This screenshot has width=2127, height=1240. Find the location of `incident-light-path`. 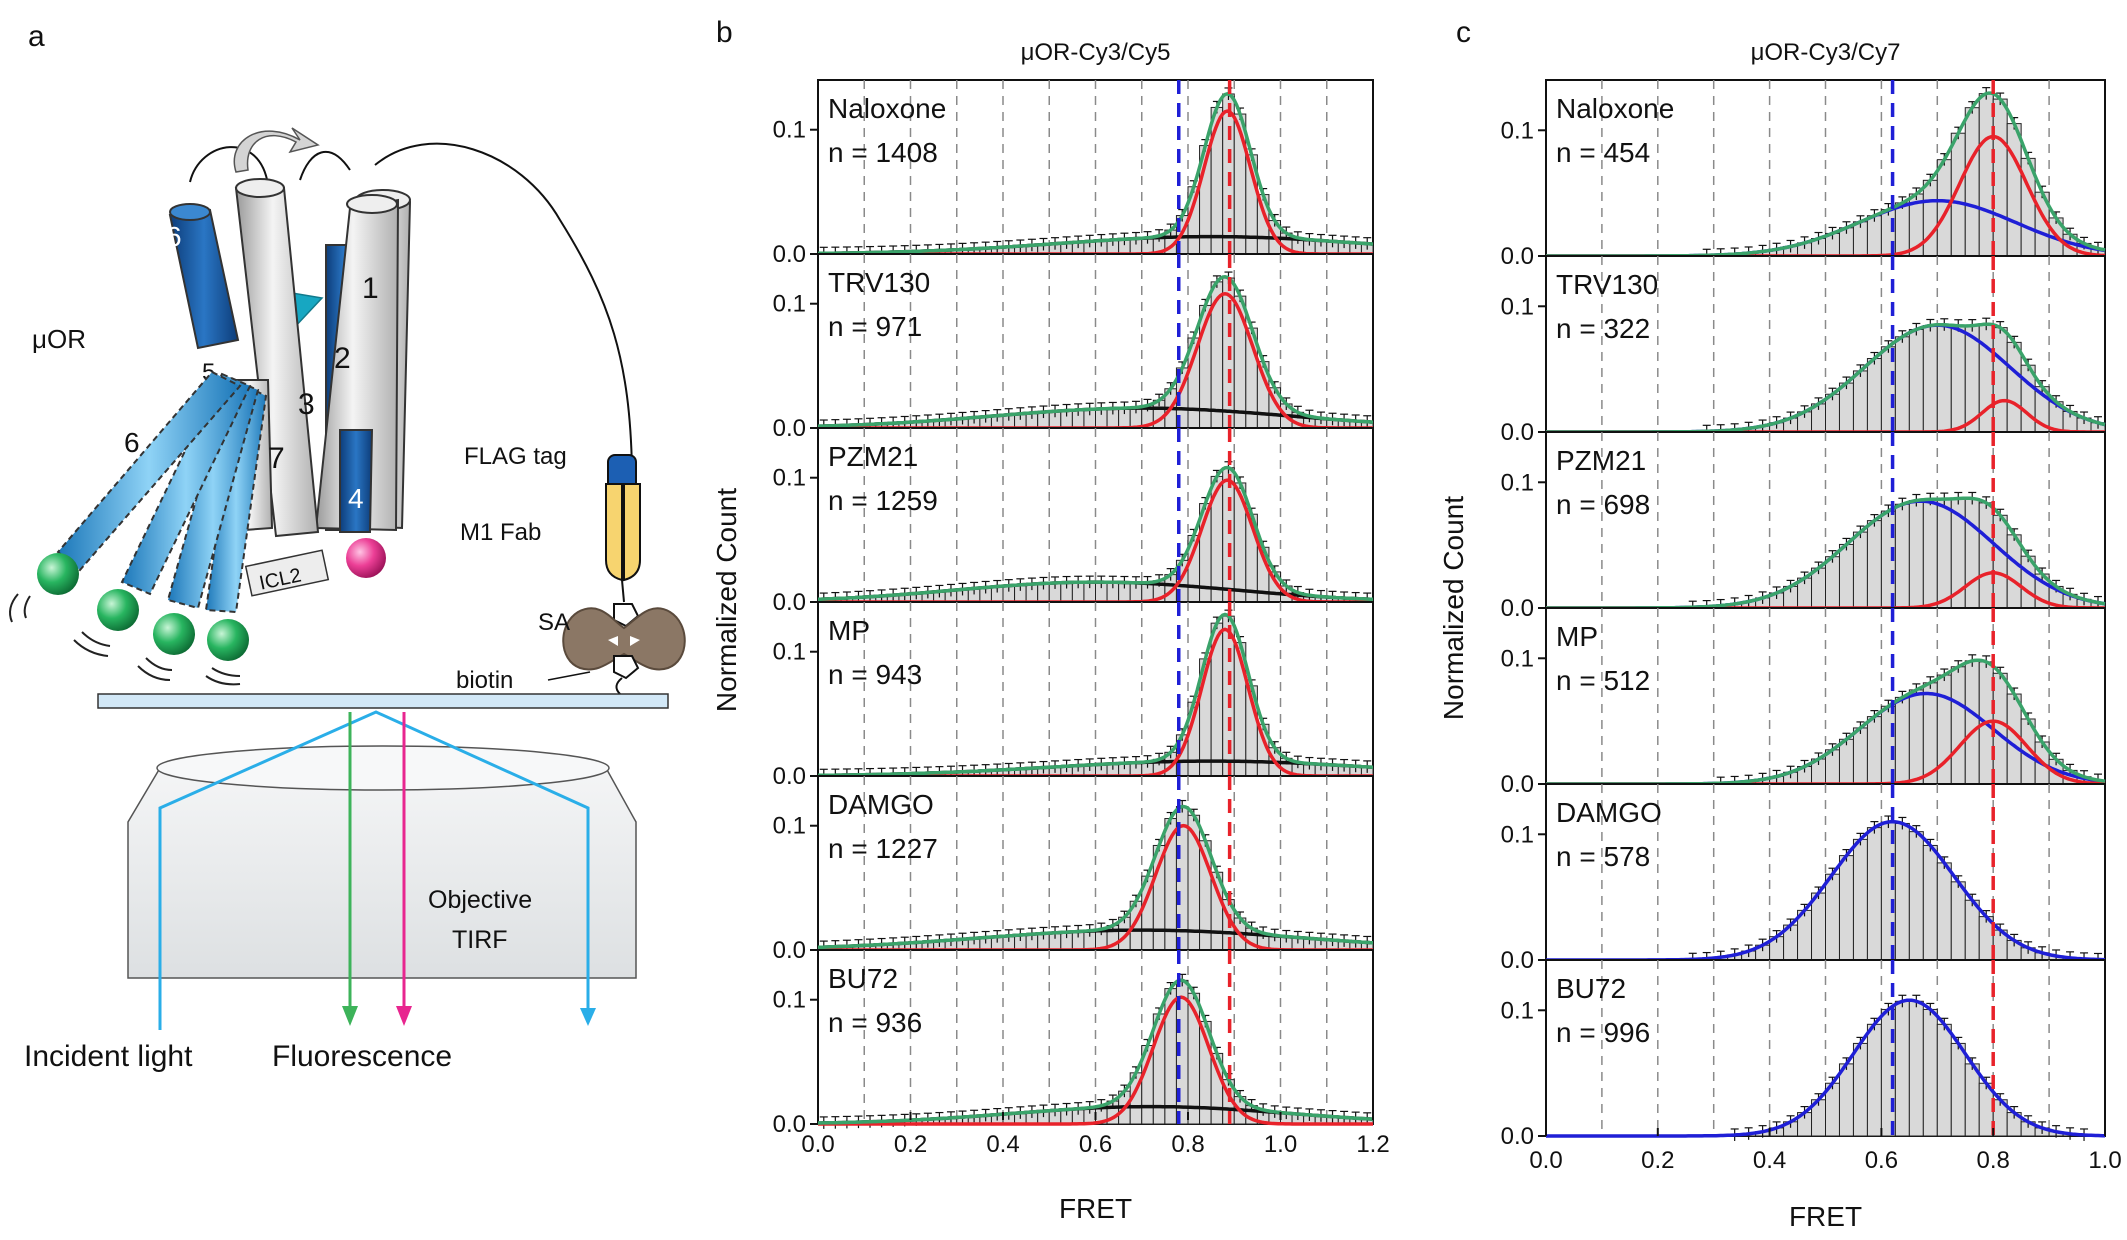

incident-light-path is located at coordinates (374, 870).